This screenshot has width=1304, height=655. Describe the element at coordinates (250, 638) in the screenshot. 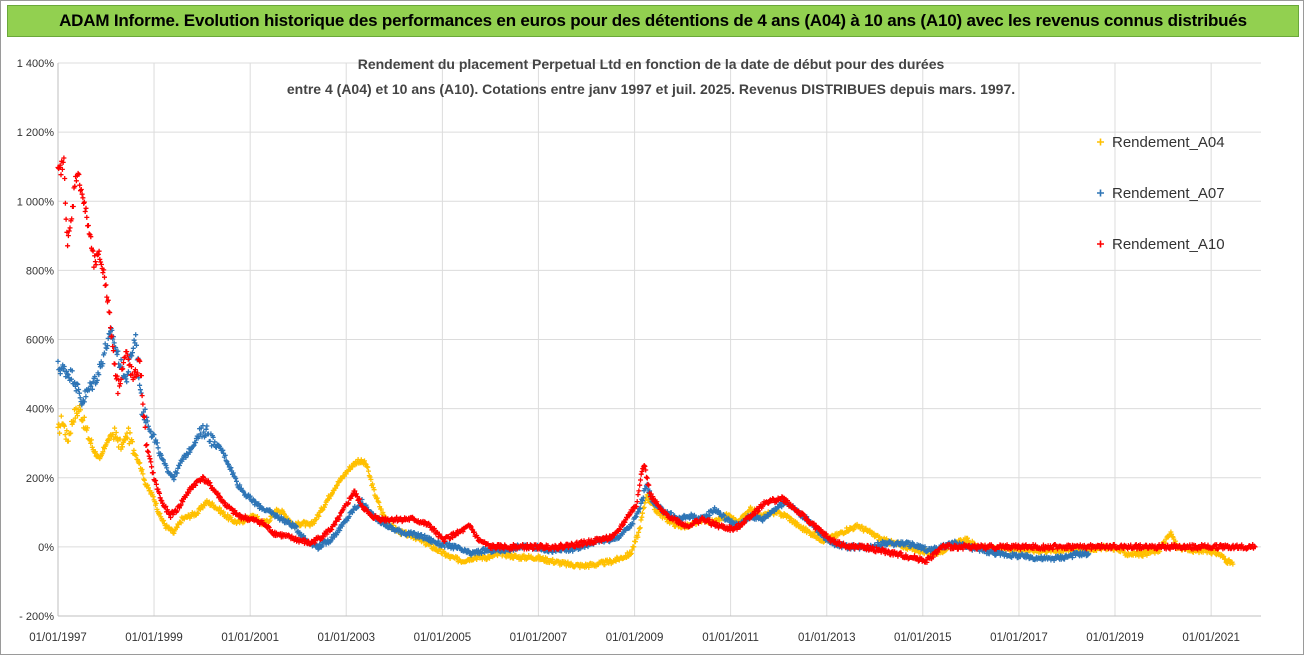

I see `x-tick-label: 01/01/2001` at that location.